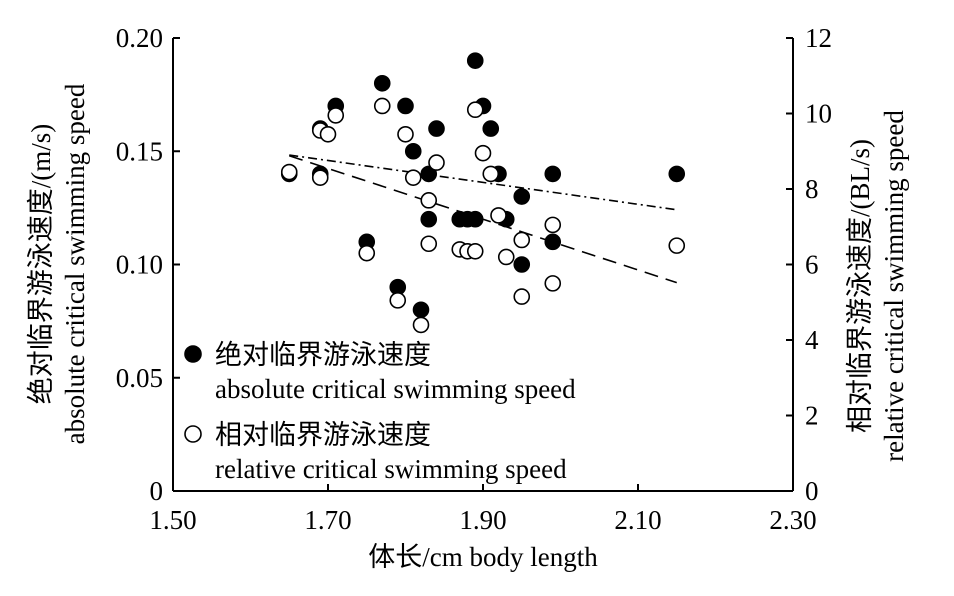  Describe the element at coordinates (391, 469) in the screenshot. I see `legend-label-relative-en: relative critical swimming speed` at that location.